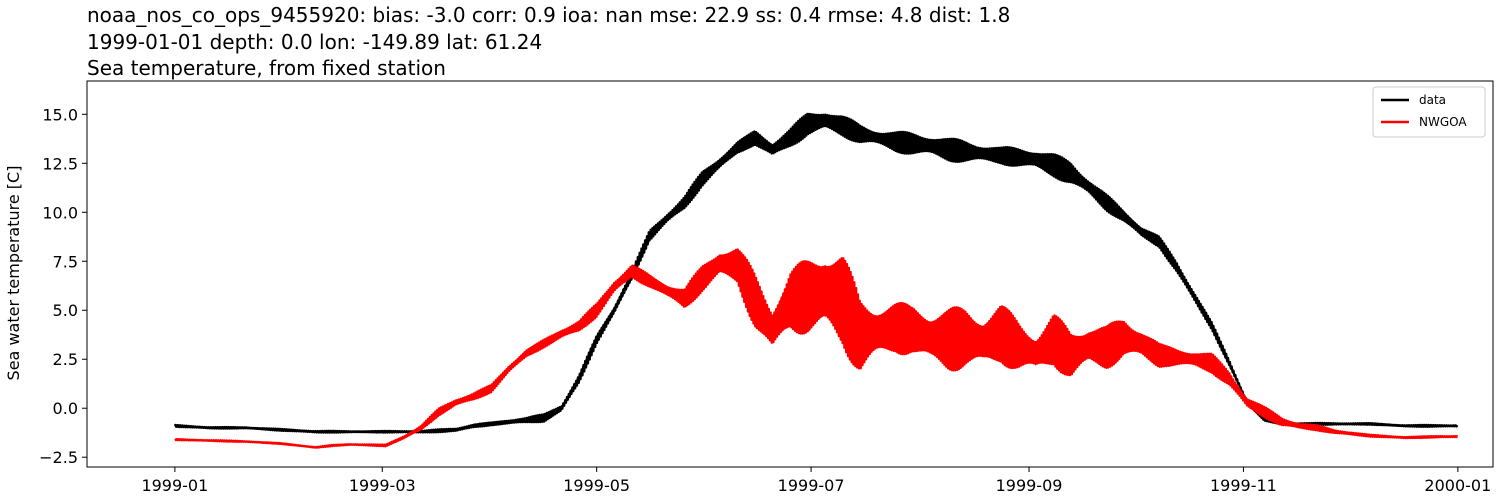  What do you see at coordinates (1429, 112) in the screenshot?
I see `legend: data NWGOA` at bounding box center [1429, 112].